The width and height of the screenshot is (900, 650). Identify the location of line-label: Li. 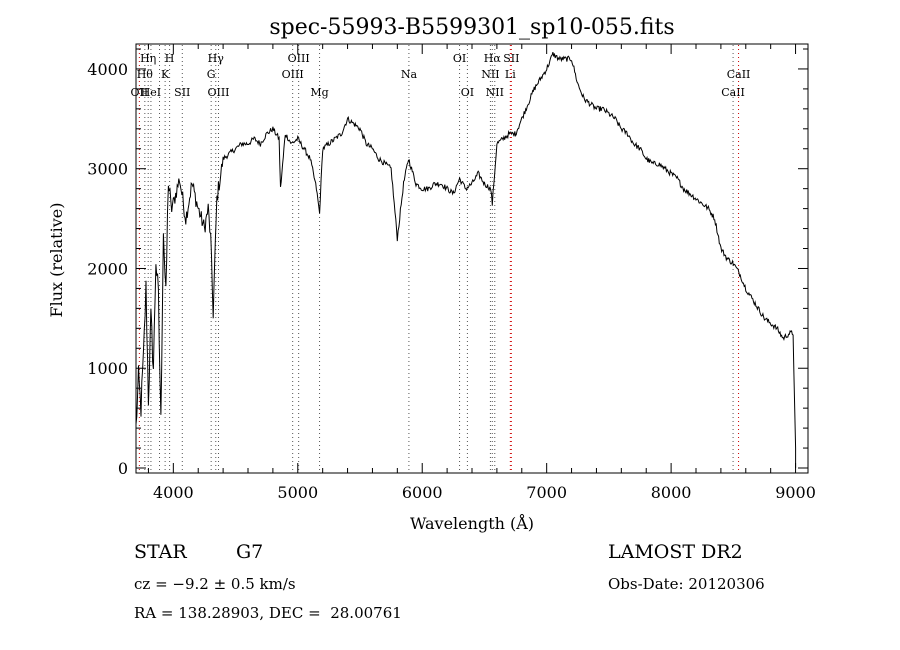
(510, 74).